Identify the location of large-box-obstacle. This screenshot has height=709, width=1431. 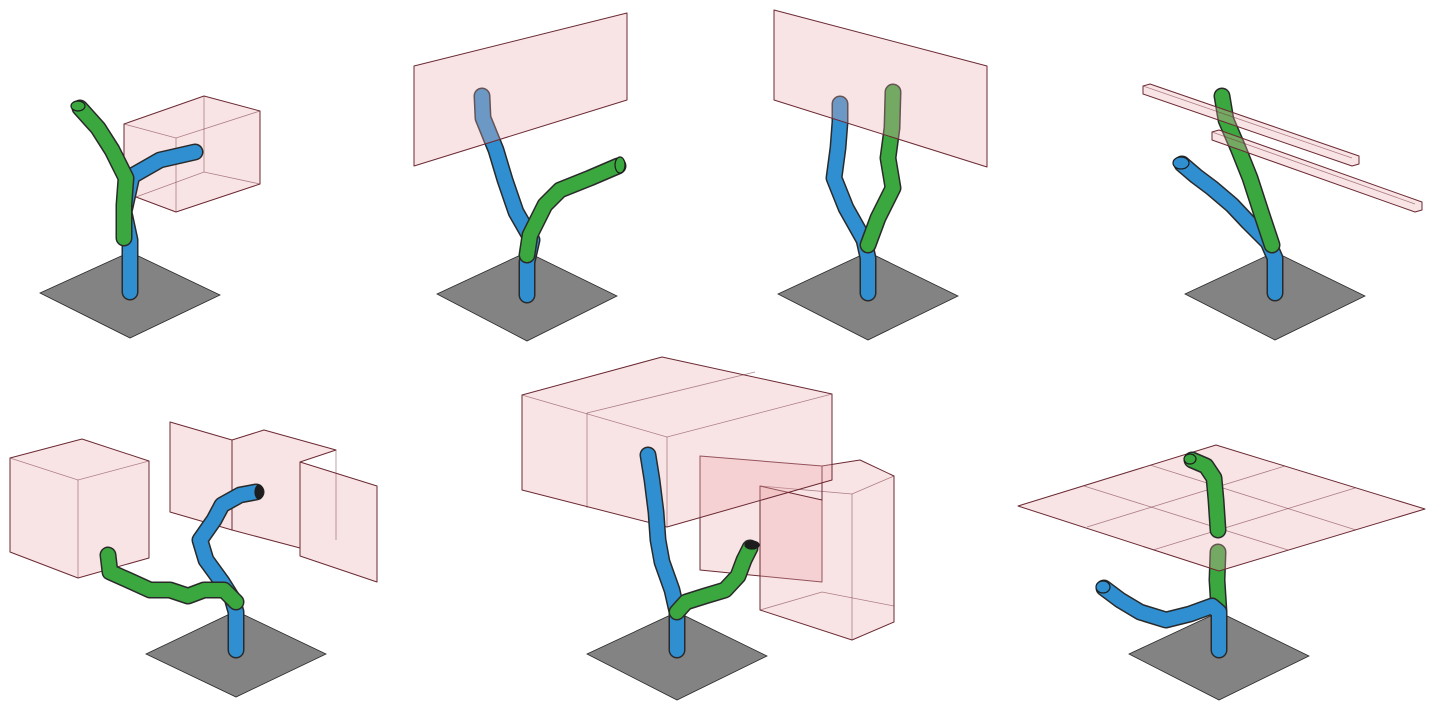
(677, 442).